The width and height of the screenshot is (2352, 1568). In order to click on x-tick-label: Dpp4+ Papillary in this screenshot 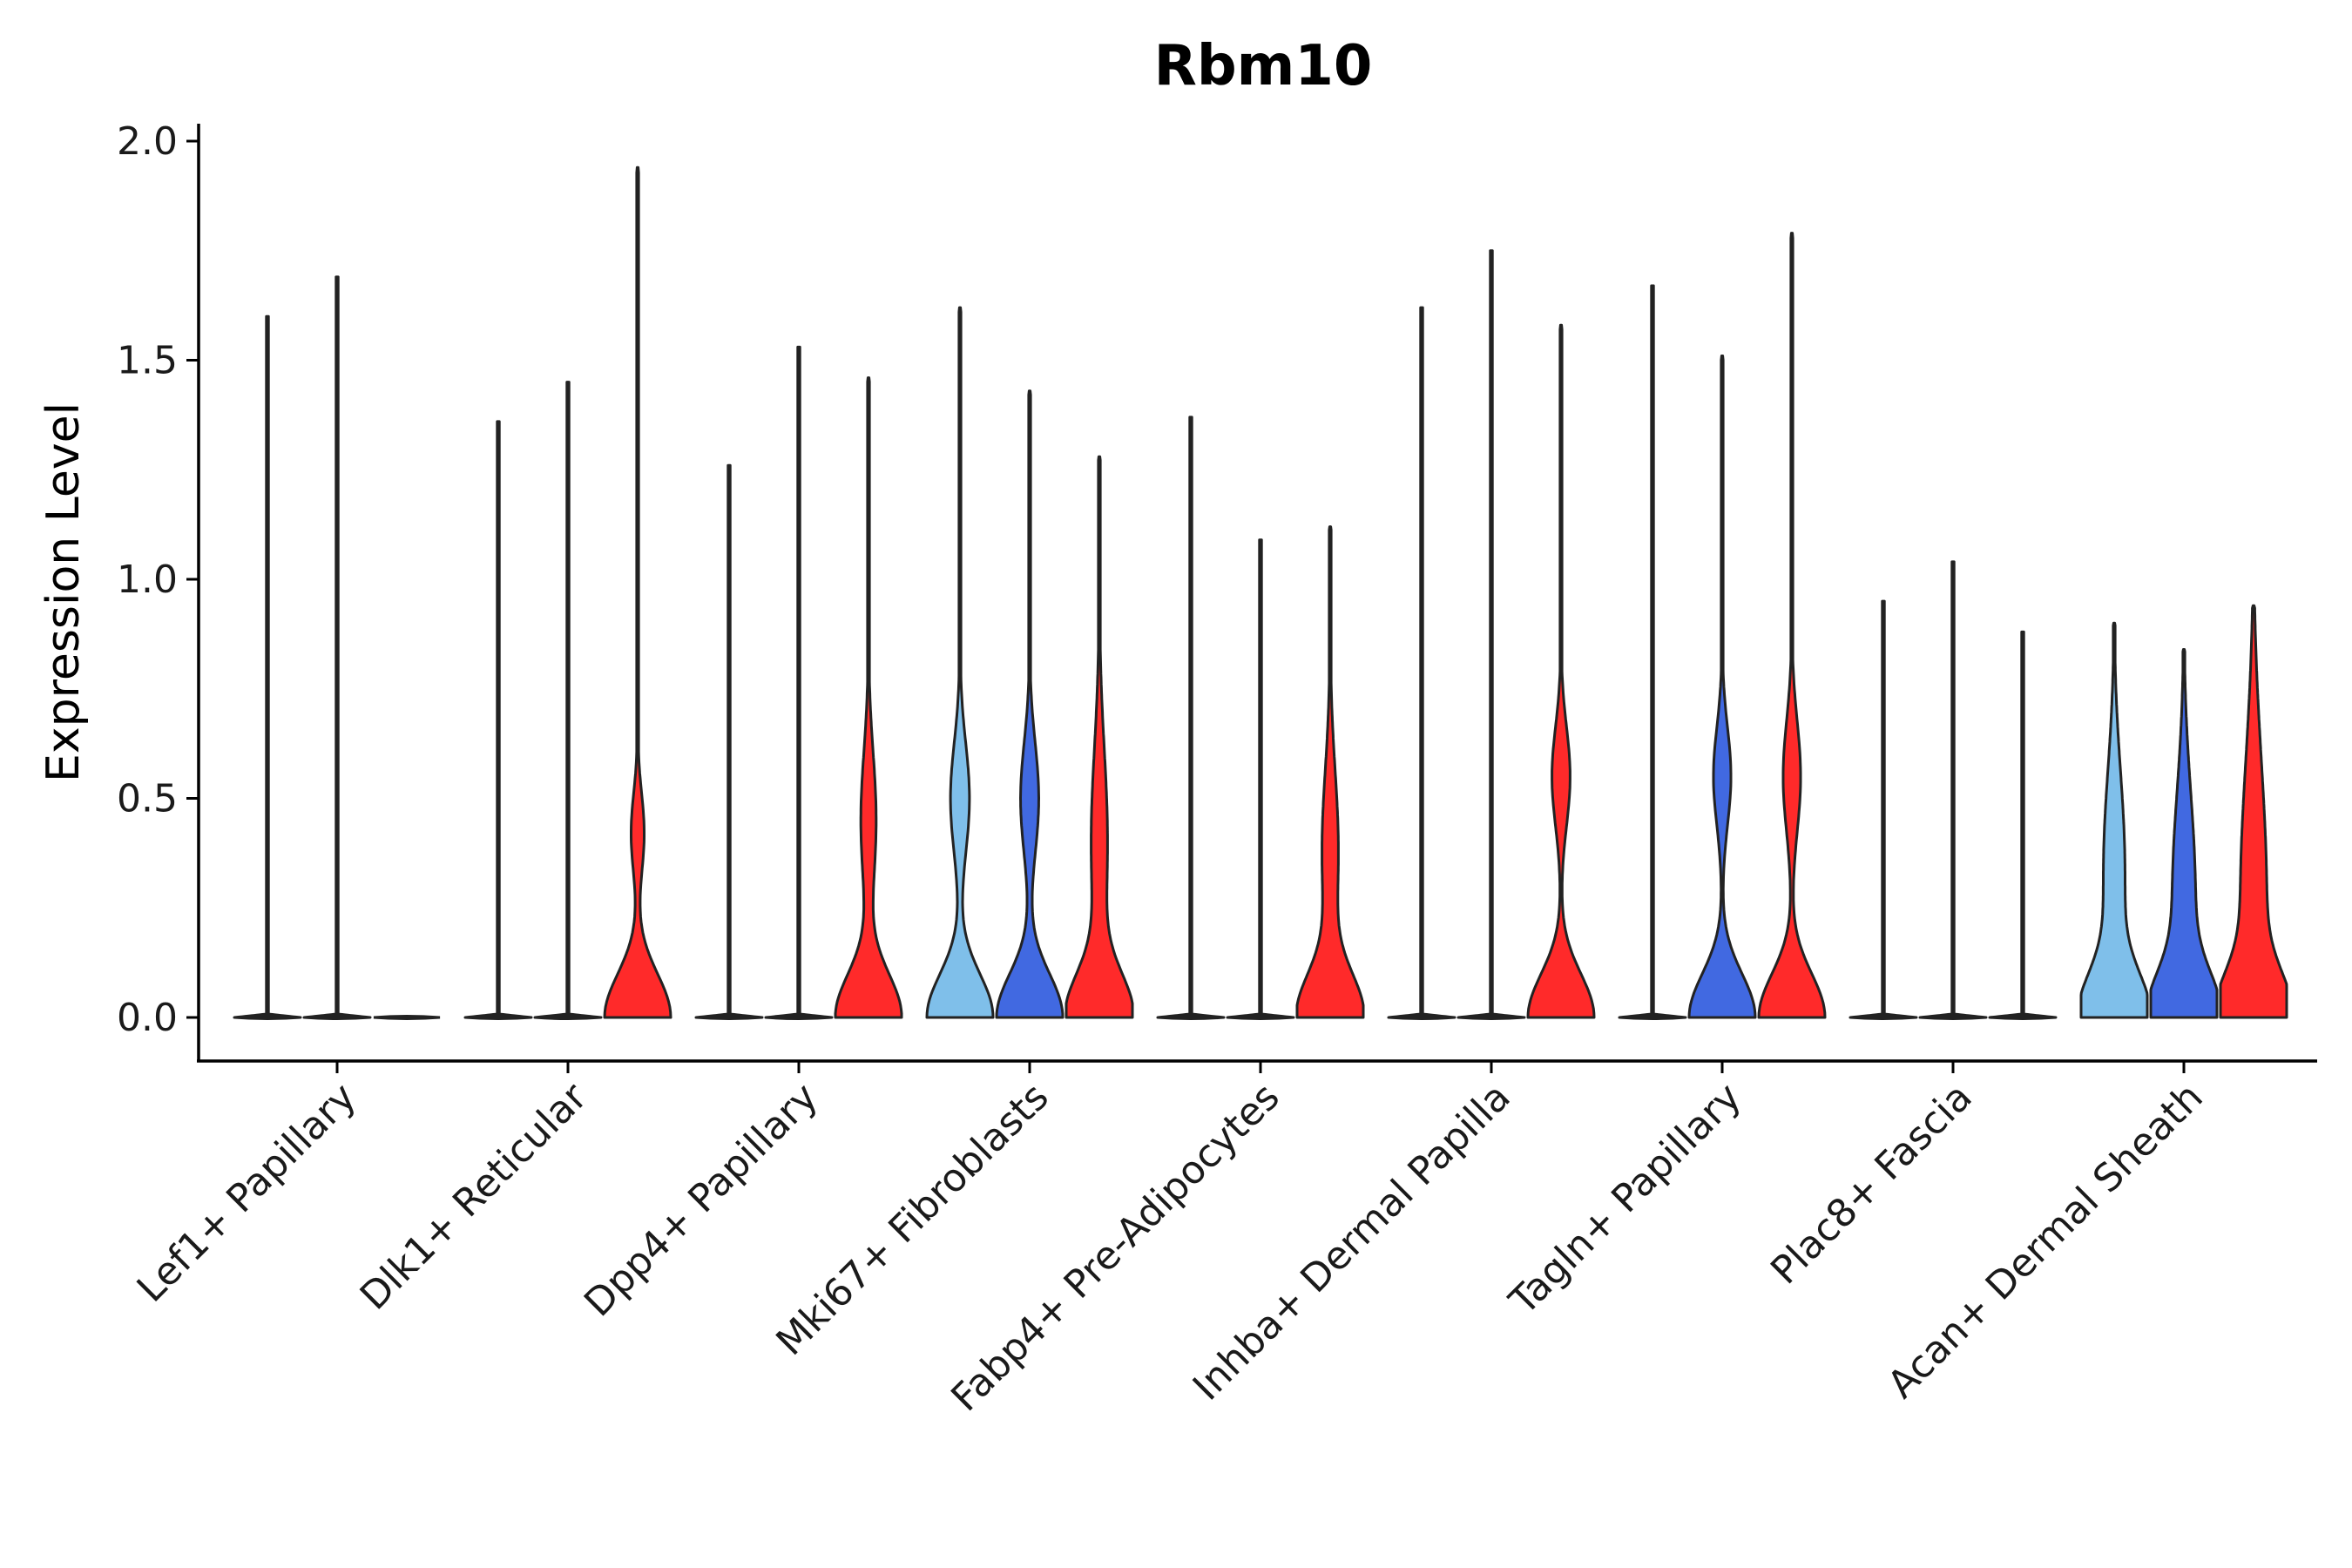, I will do `click(702, 1201)`.